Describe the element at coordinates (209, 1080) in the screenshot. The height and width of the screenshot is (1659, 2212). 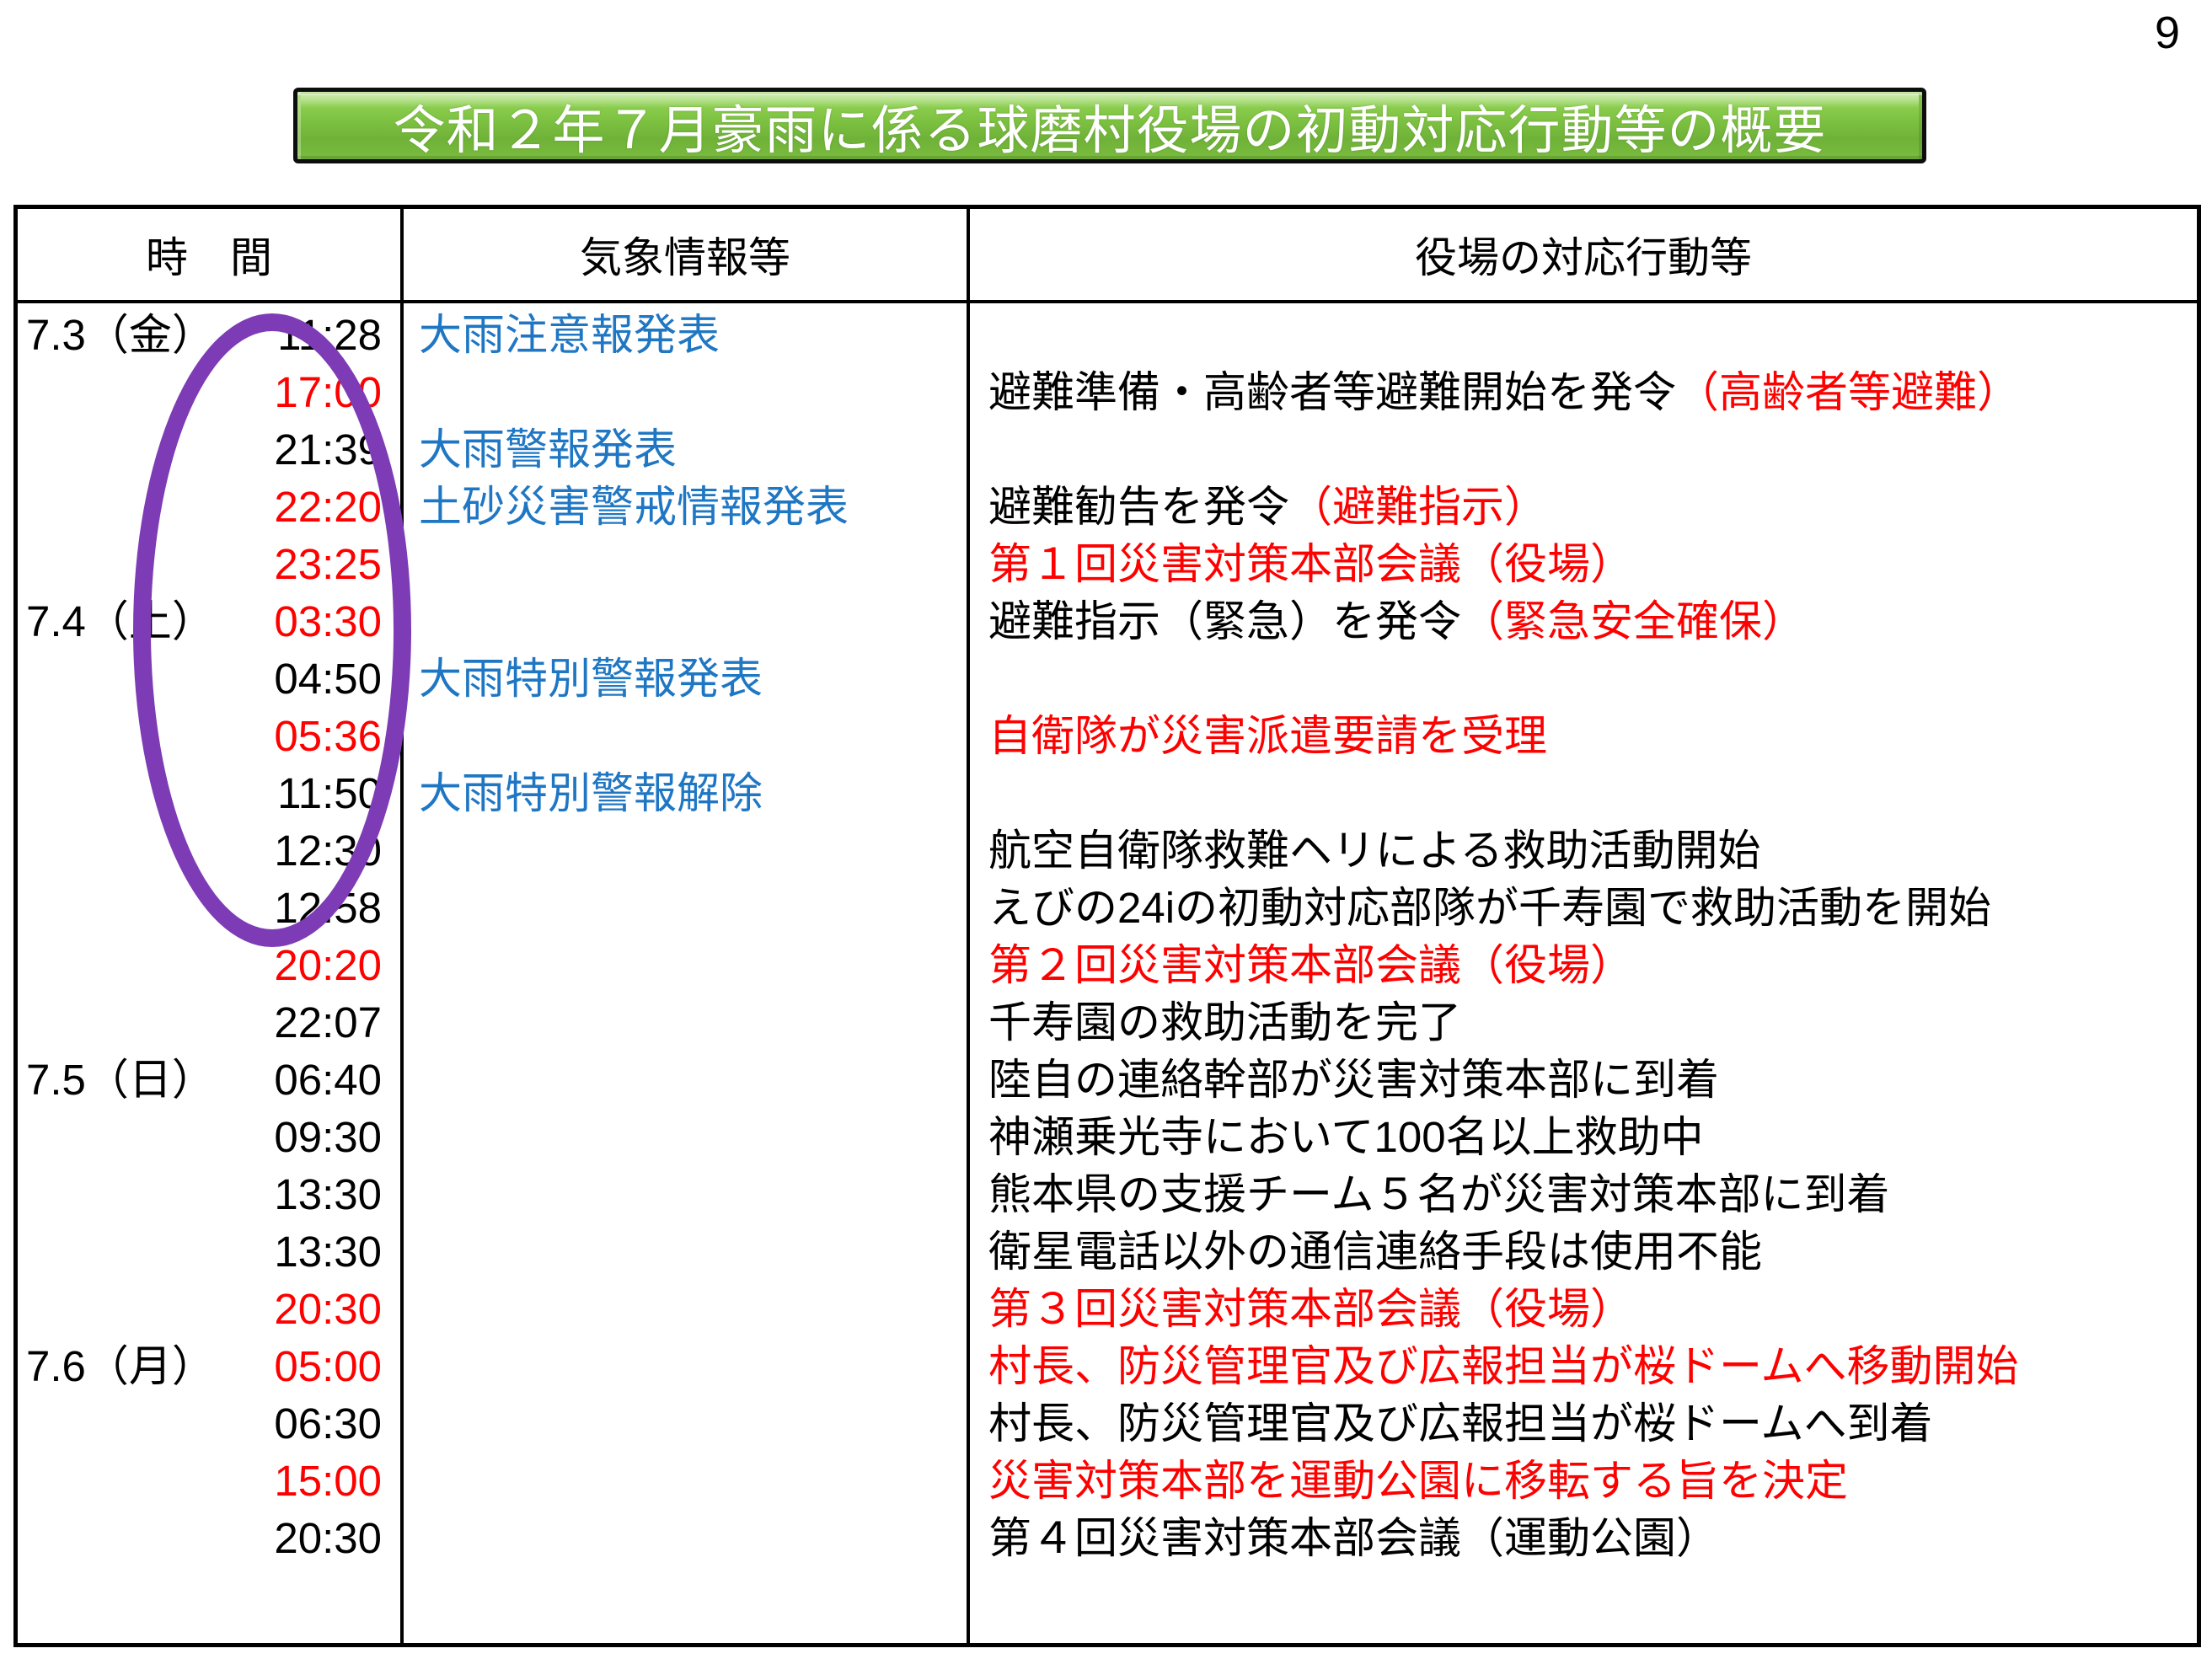
I see `time-row: 7.5（日） 06:40` at that location.